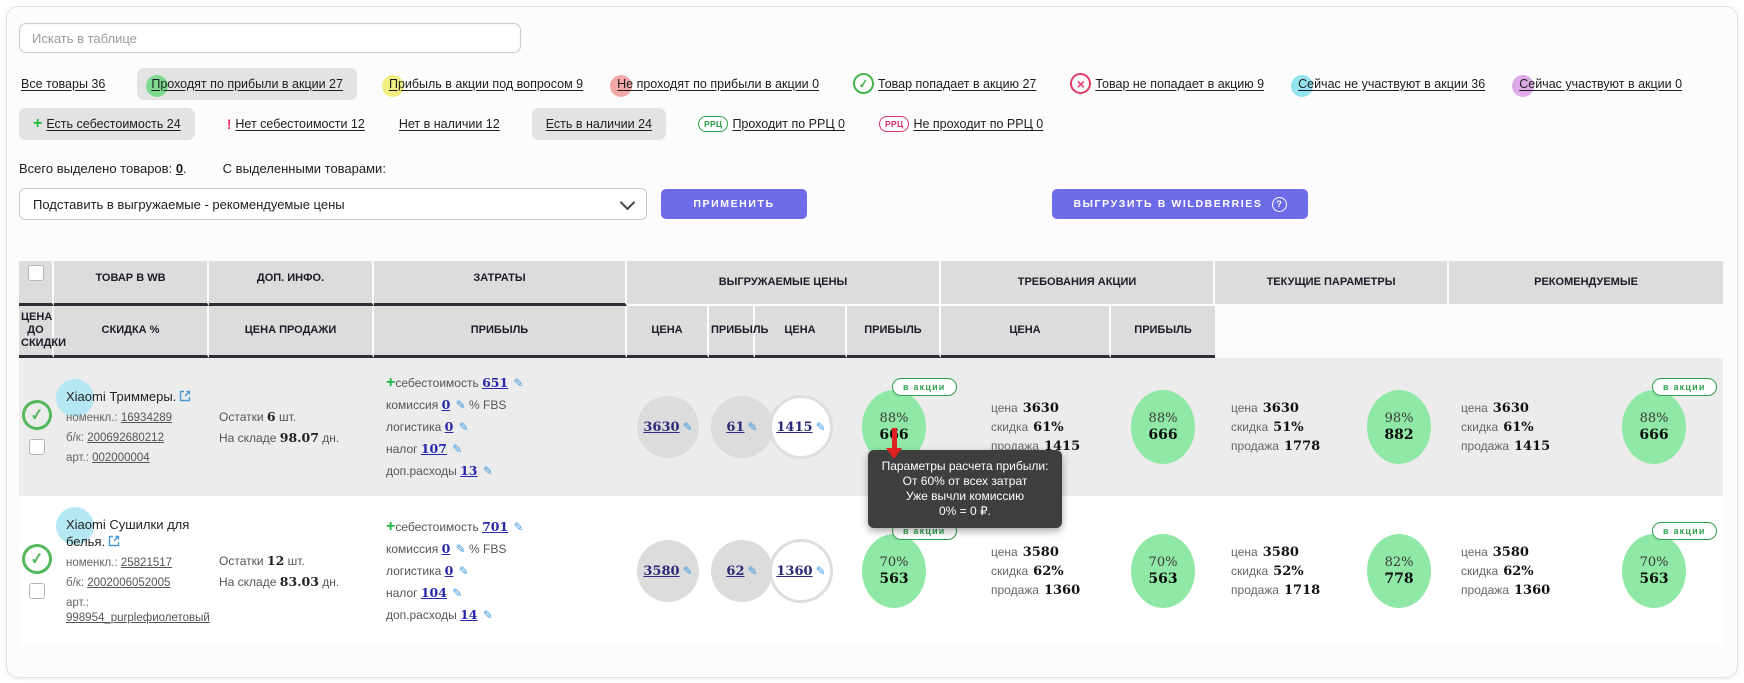 Image resolution: width=1744 pixels, height=683 pixels. I want to click on search-input, so click(270, 38).